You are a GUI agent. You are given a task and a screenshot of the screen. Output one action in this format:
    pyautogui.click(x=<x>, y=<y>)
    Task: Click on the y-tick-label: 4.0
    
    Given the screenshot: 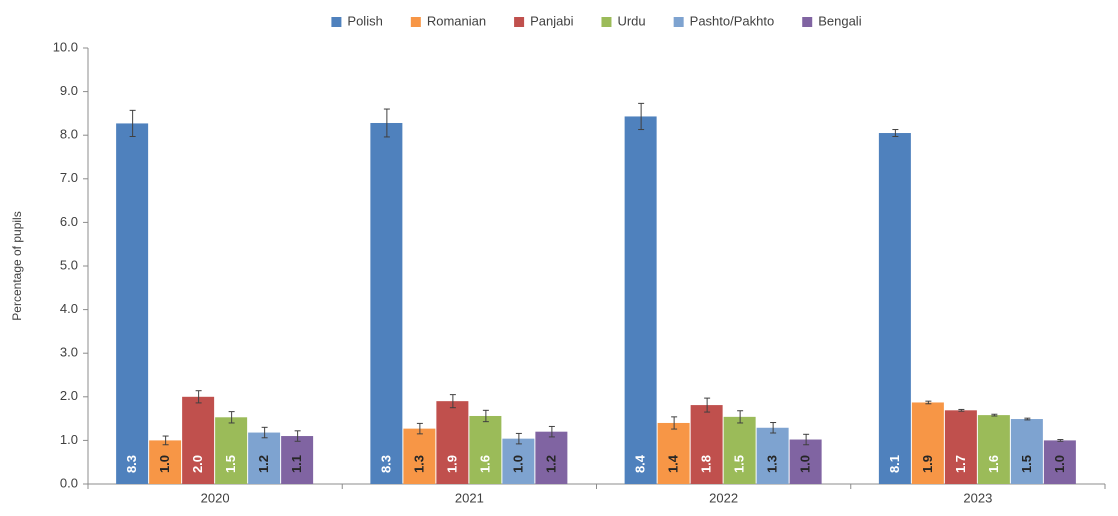 What is the action you would take?
    pyautogui.click(x=69, y=308)
    